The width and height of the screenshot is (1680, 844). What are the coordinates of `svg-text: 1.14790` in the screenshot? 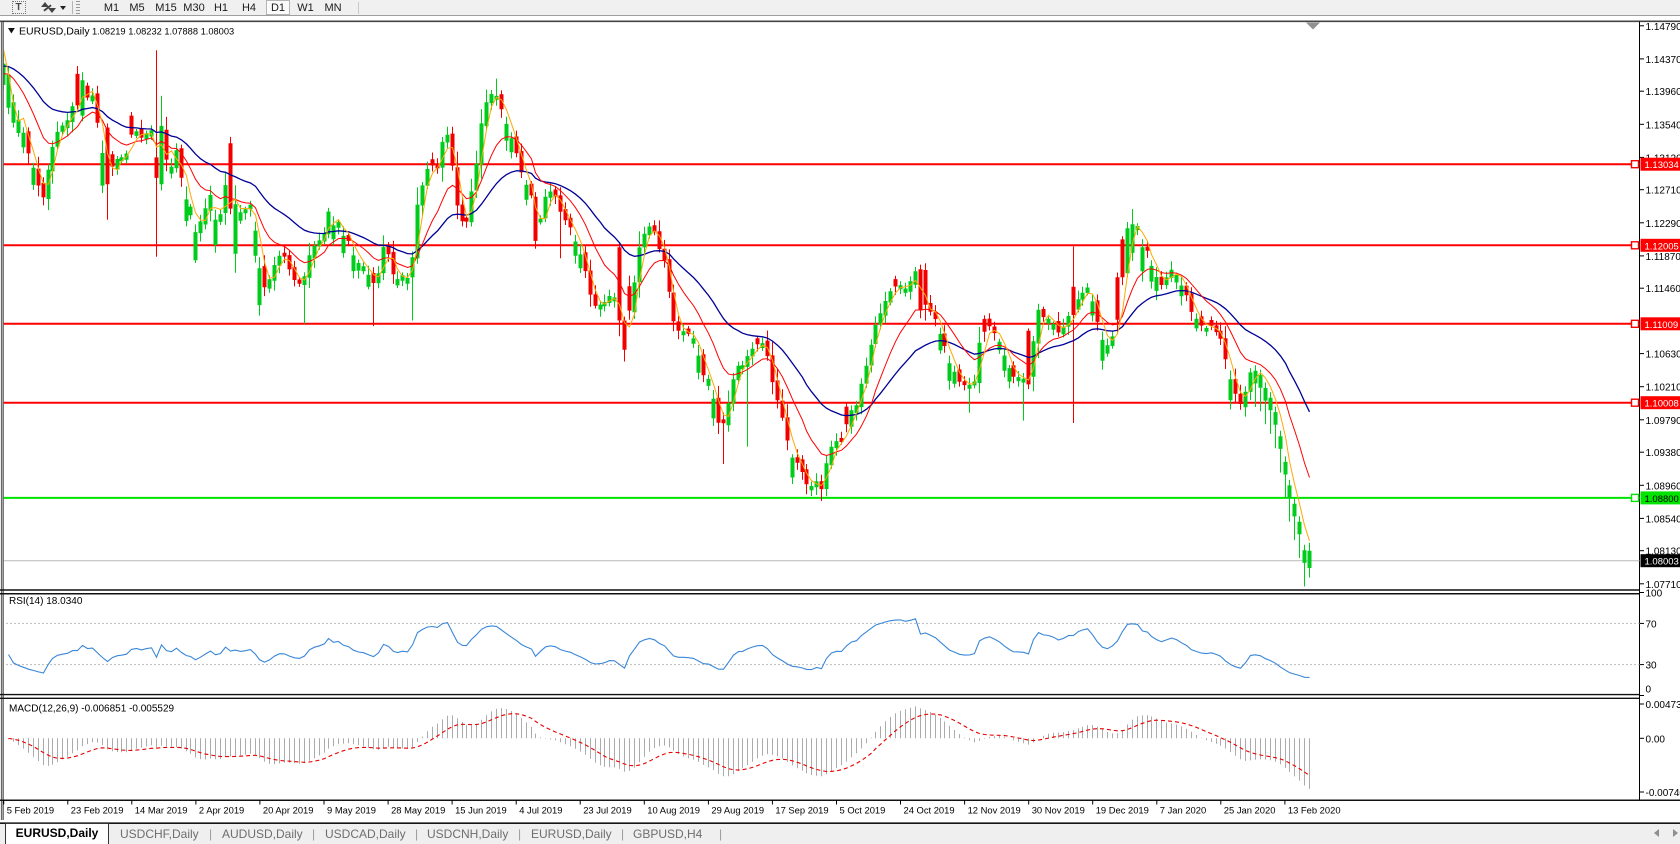 It's located at (1663, 27).